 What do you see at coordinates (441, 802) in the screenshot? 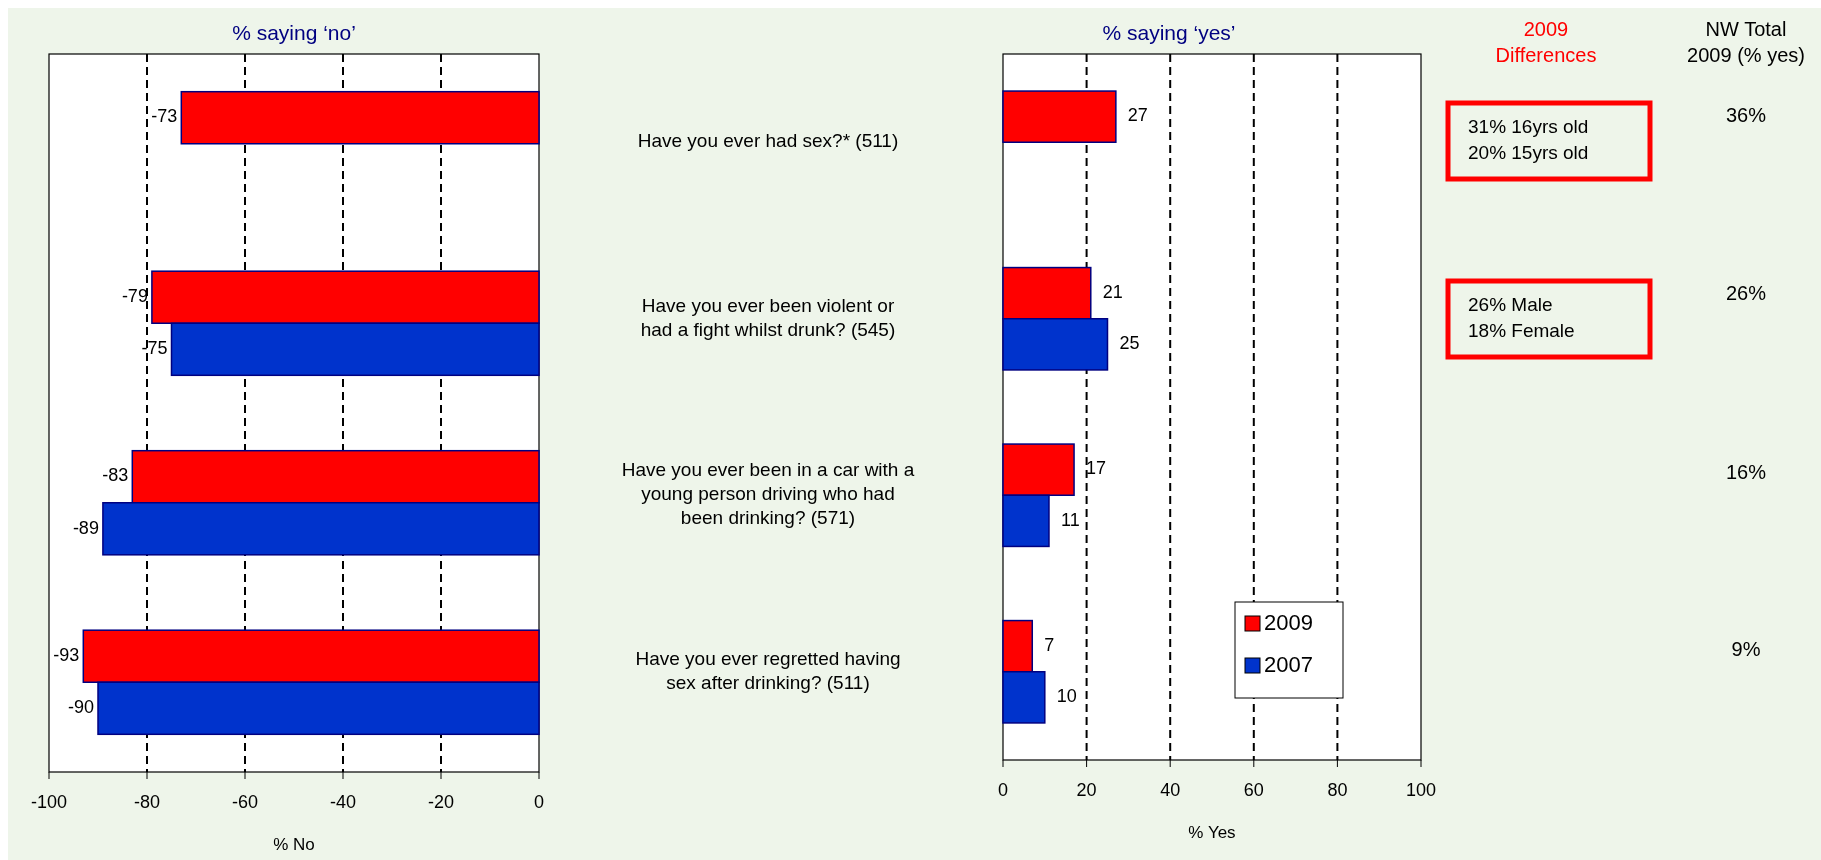
I see `x-tick-label: -20` at bounding box center [441, 802].